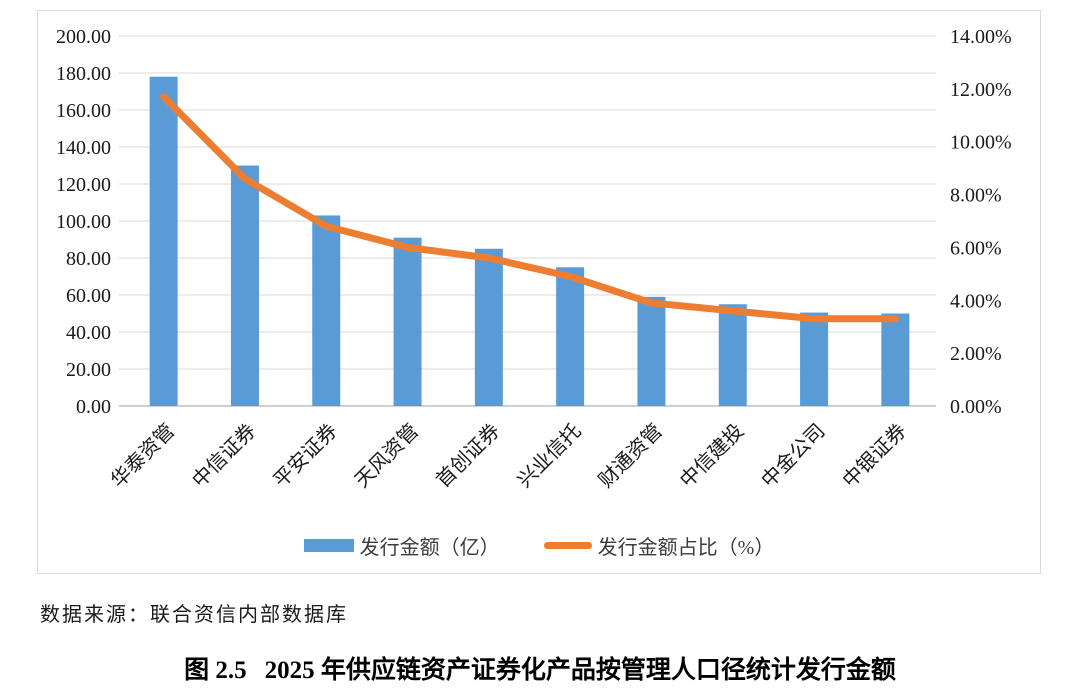 This screenshot has width=1080, height=694. I want to click on left-axis-tick-label: 180.00, so click(83, 74).